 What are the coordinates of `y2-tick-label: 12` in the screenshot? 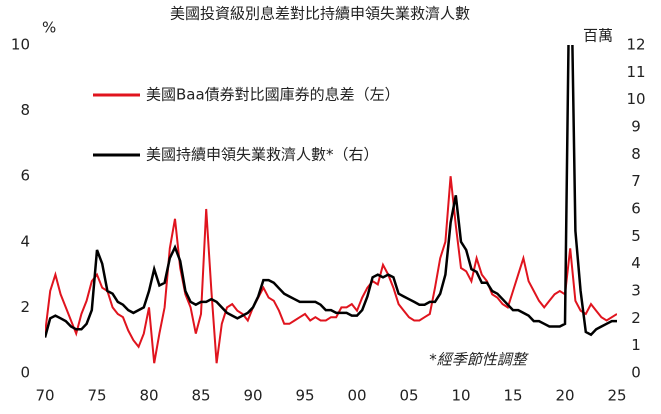 It's located at (635, 45).